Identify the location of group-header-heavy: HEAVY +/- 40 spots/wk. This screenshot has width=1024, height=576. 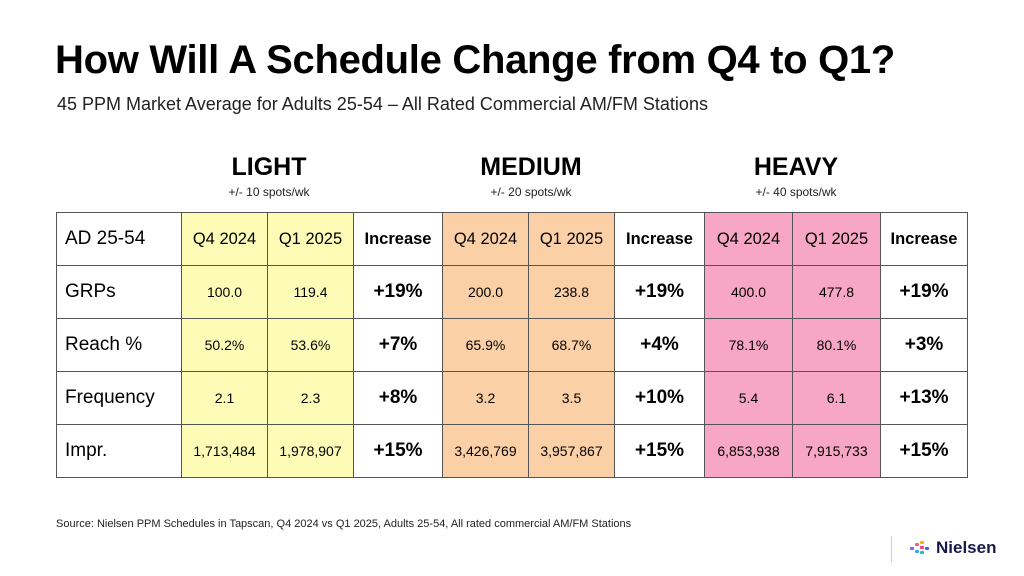
(796, 176).